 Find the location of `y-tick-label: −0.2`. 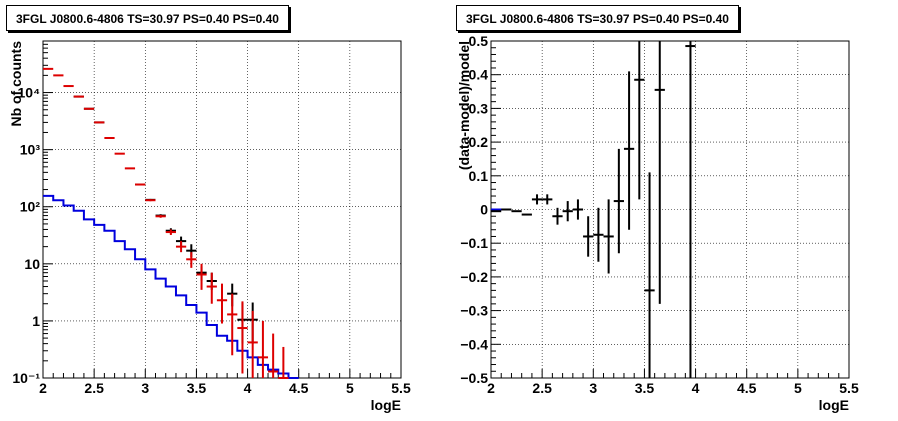

y-tick-label: −0.2 is located at coordinates (474, 277).